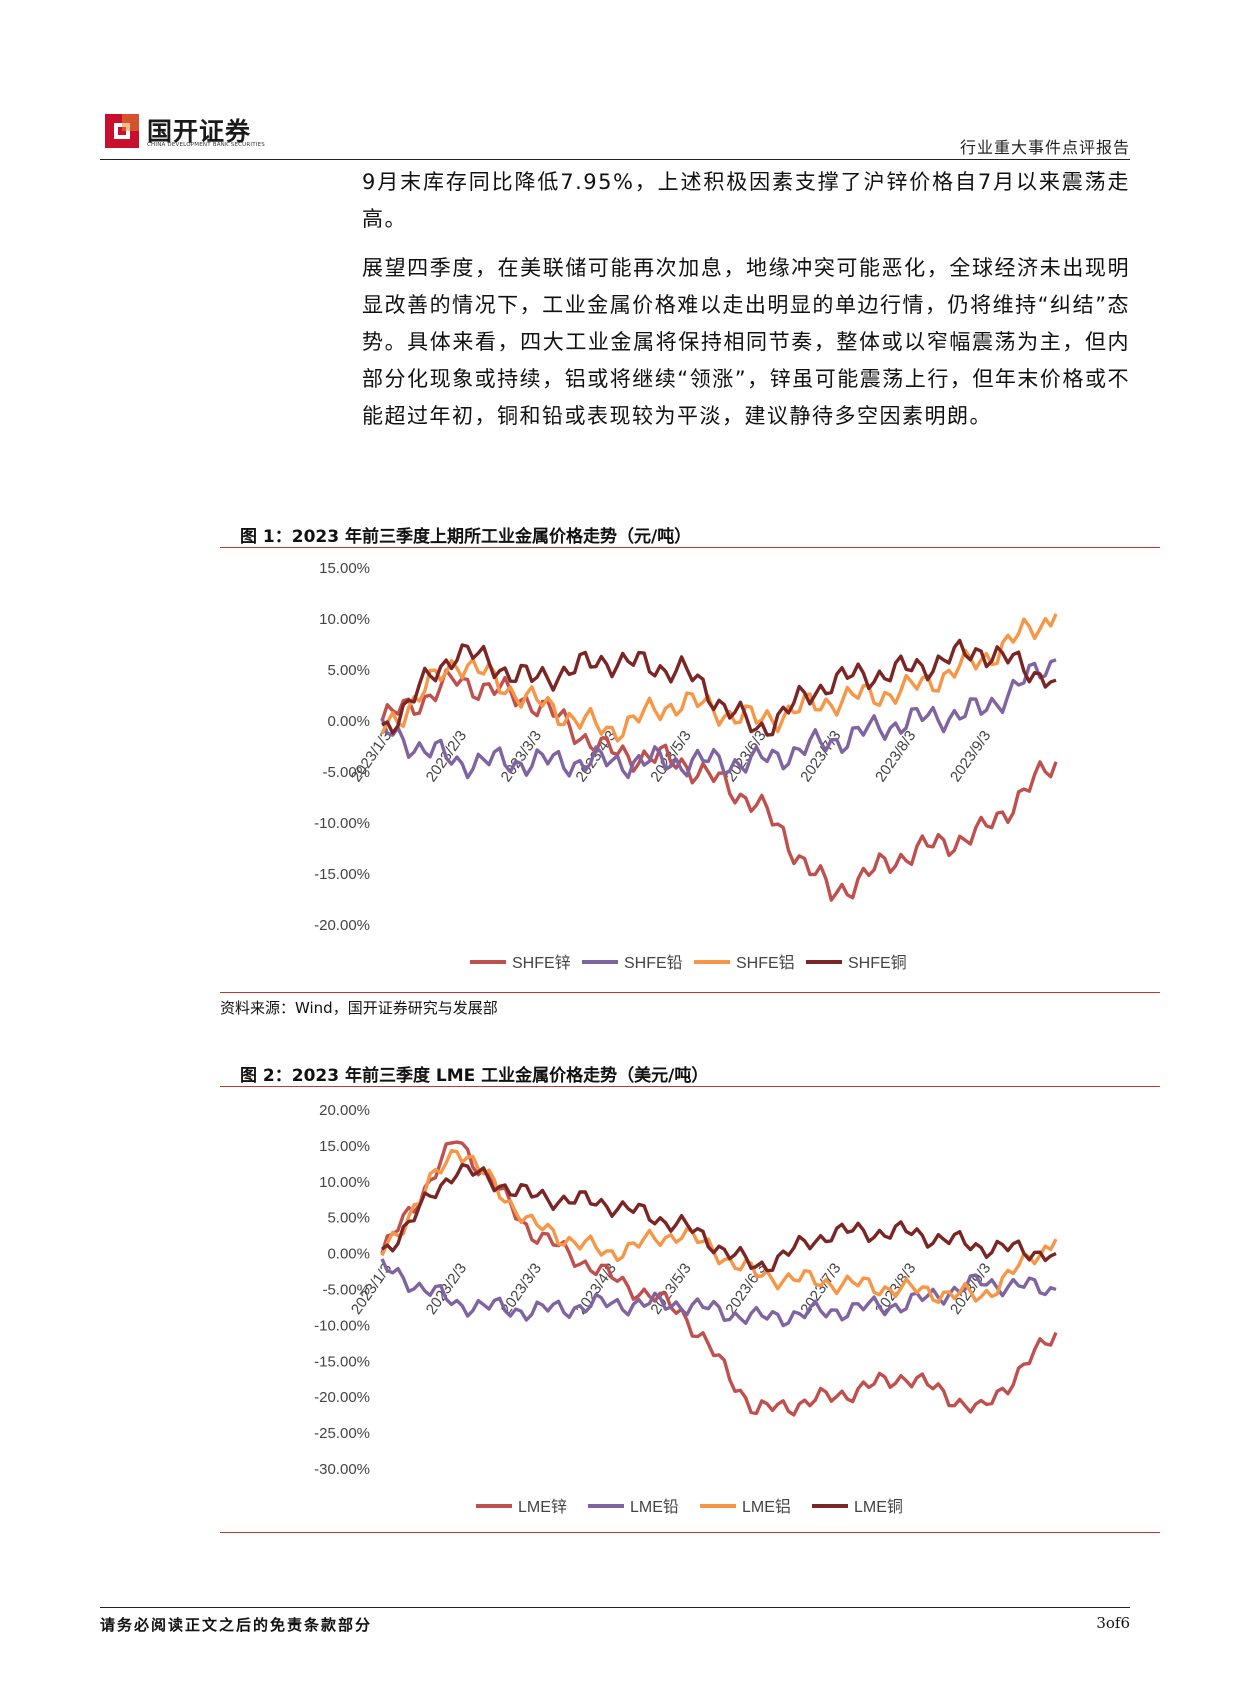 This screenshot has width=1240, height=1683. I want to click on figure-1-title: 图 1：2023 年前三季度上期所工业金属价格走势（元/吨）, so click(466, 537).